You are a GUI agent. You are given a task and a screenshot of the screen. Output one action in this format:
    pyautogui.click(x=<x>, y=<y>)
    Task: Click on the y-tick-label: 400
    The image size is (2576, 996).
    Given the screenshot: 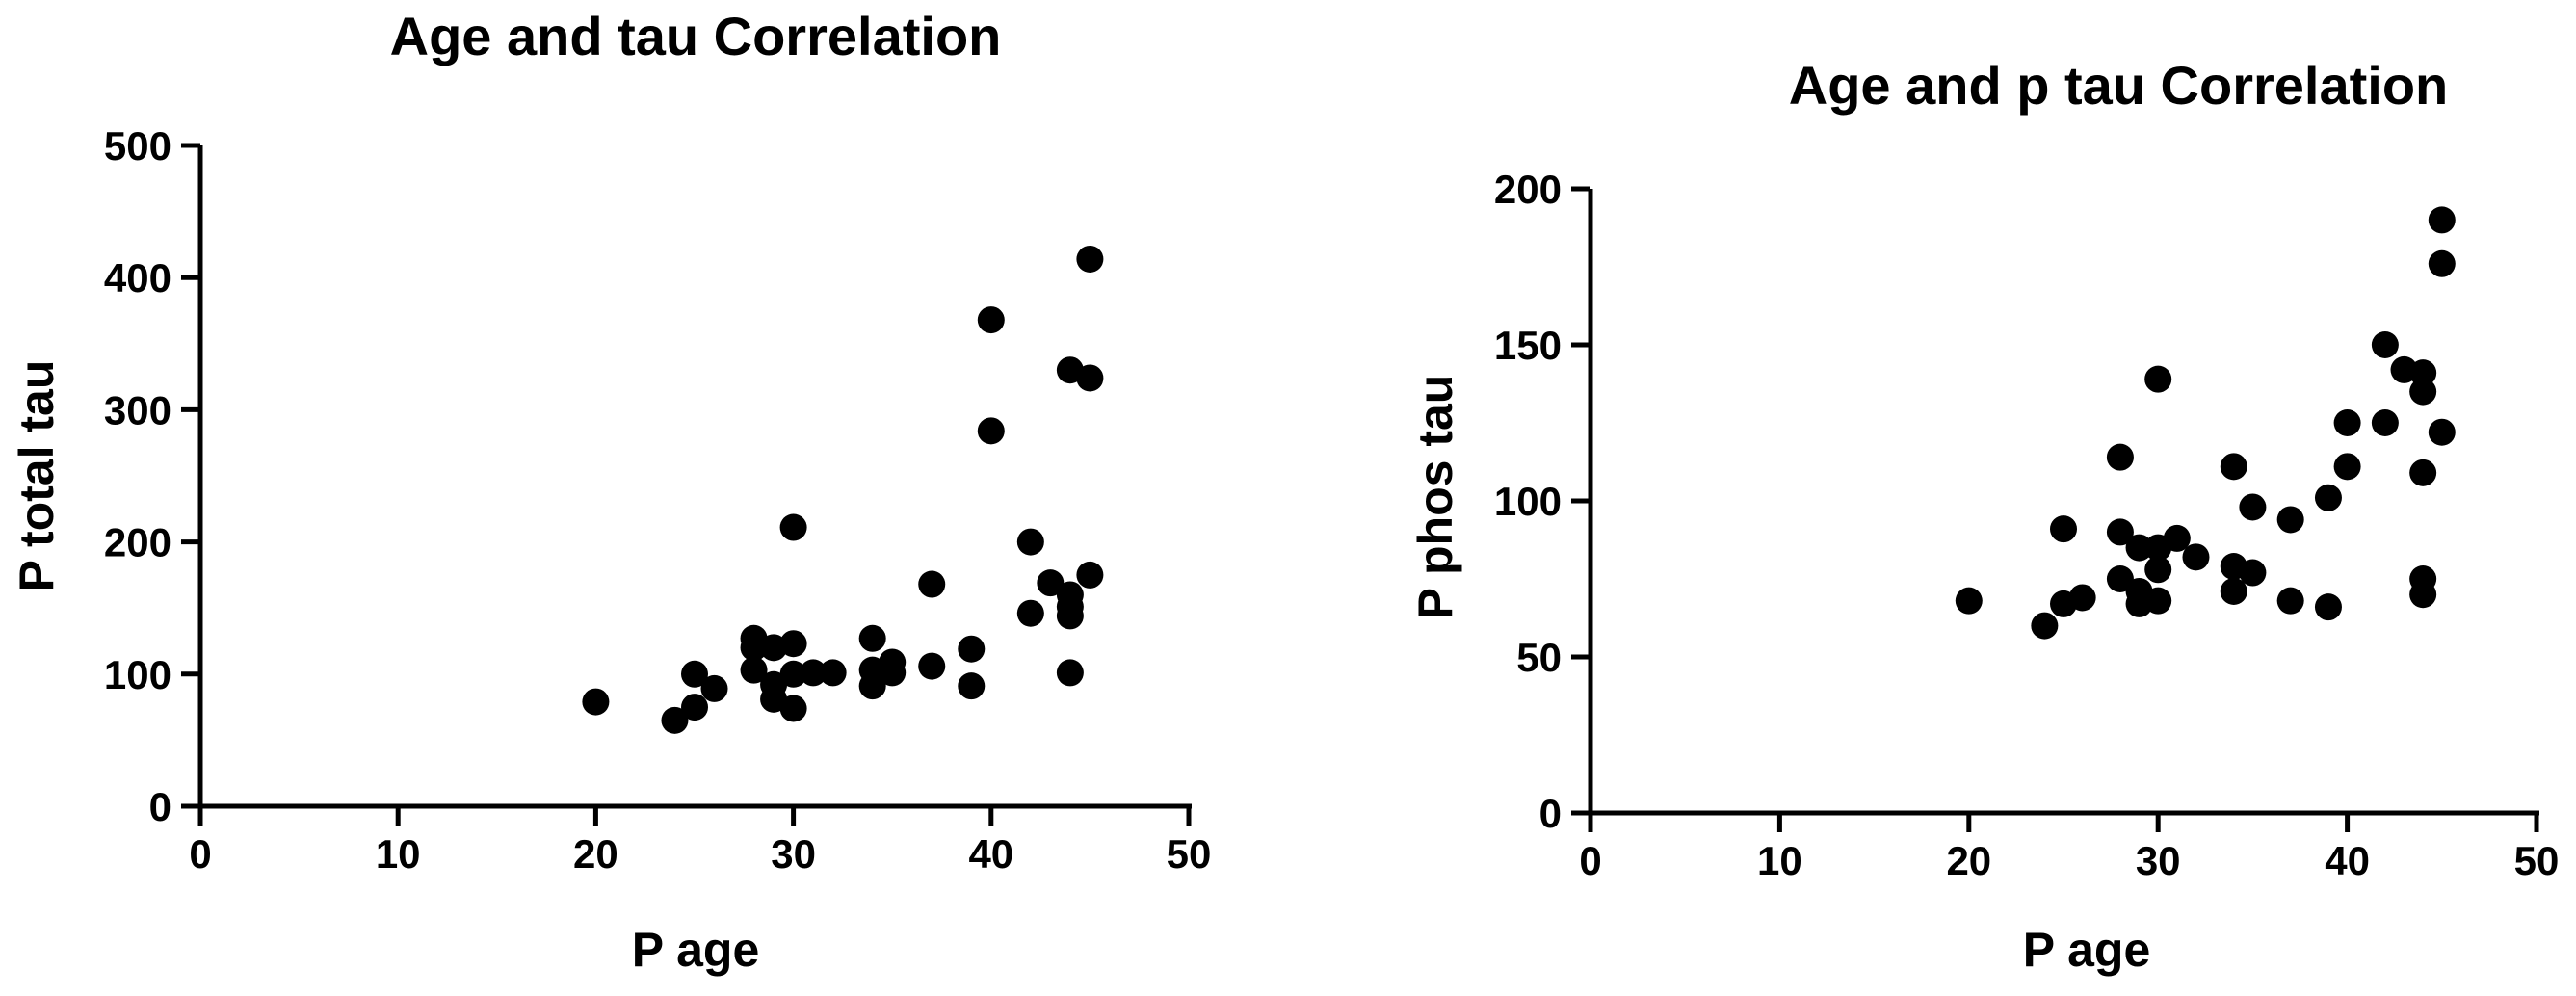 What is the action you would take?
    pyautogui.click(x=137, y=278)
    